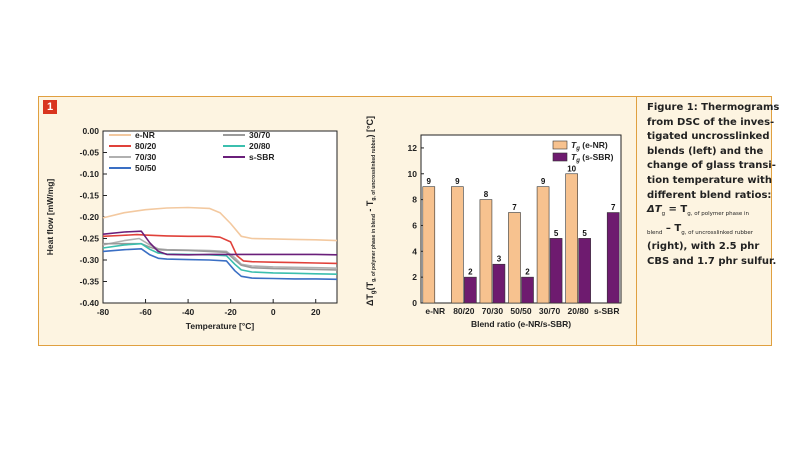 The height and width of the screenshot is (450, 800). What do you see at coordinates (145, 135) in the screenshot?
I see `legend-label: e-NR` at bounding box center [145, 135].